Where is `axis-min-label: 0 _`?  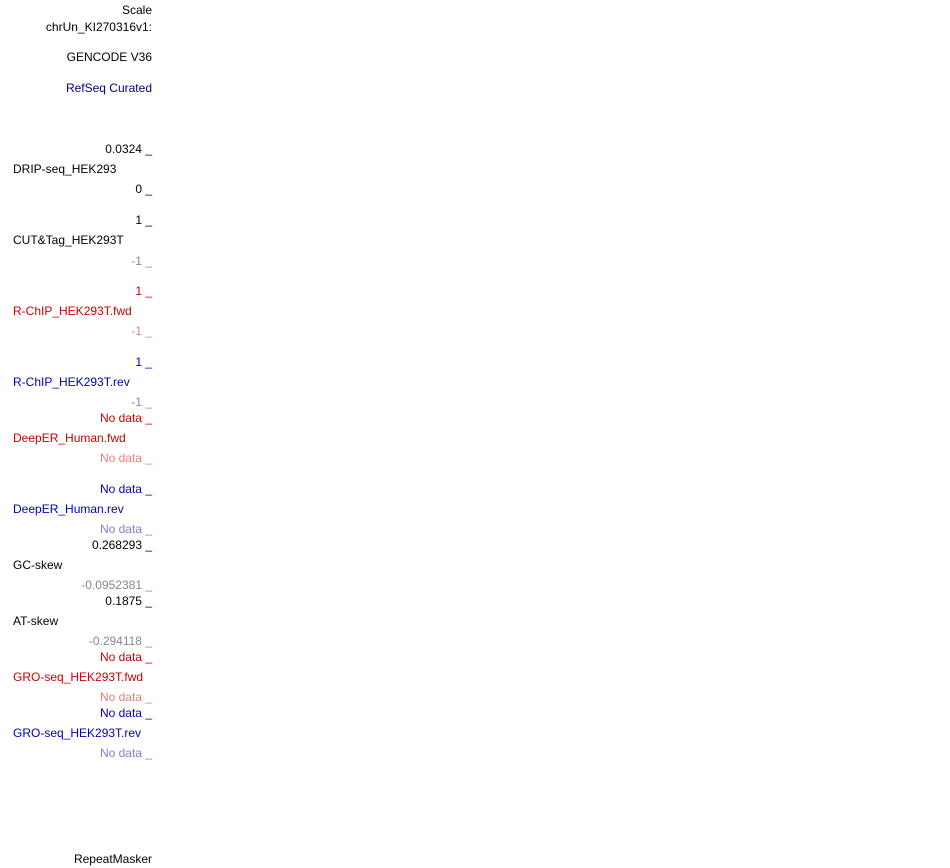 axis-min-label: 0 _ is located at coordinates (143, 189).